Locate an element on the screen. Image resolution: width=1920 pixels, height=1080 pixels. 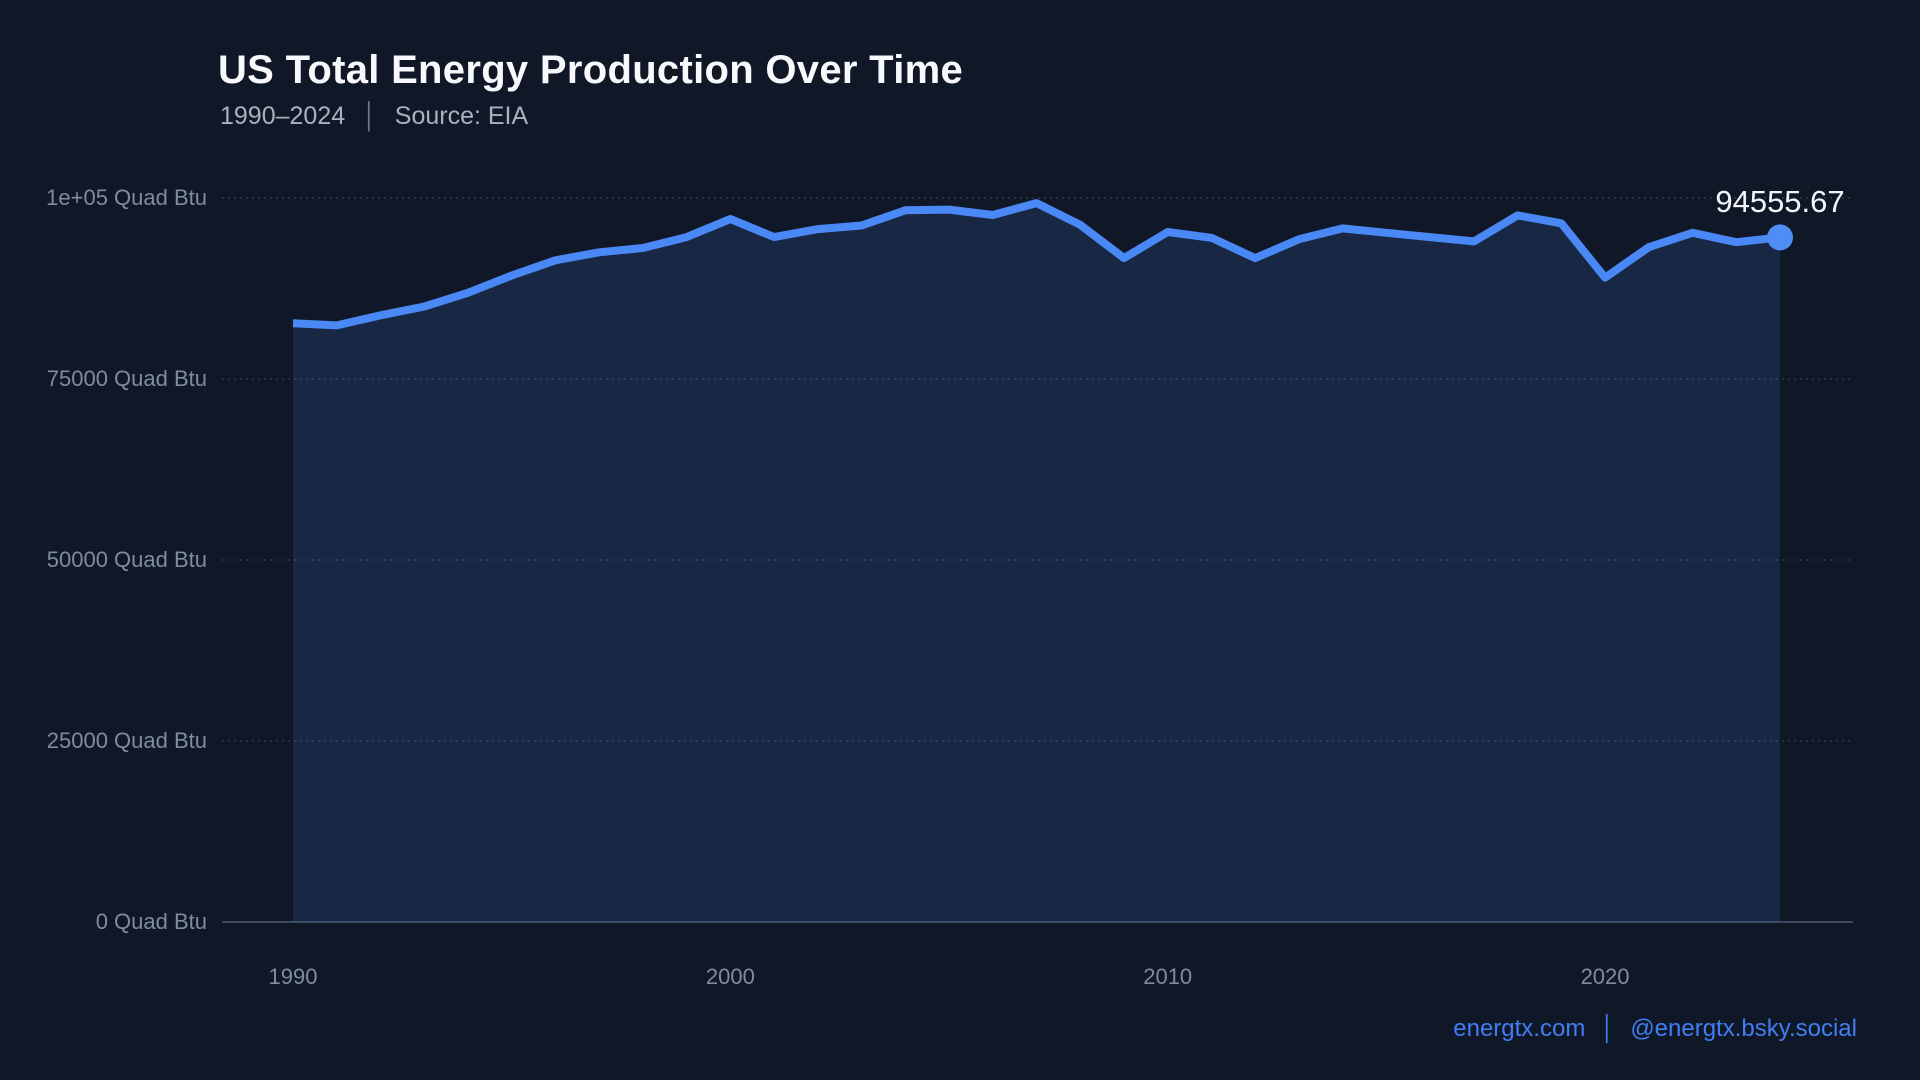
x-tick-label: 2020 is located at coordinates (1605, 976).